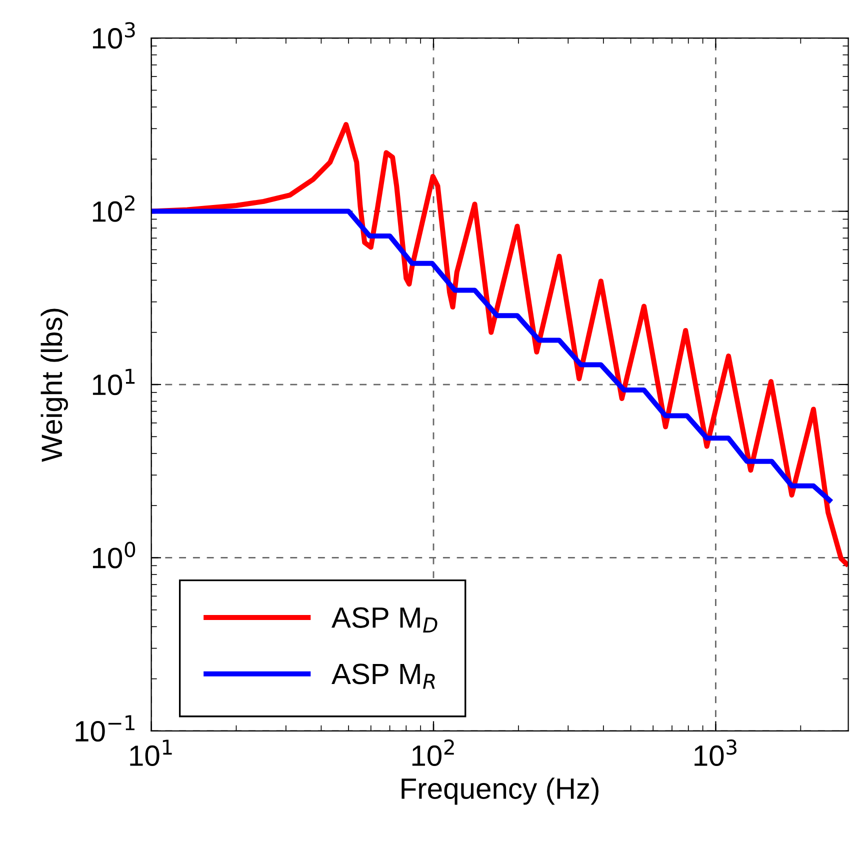 This screenshot has height=846, width=850. Describe the element at coordinates (105, 728) in the screenshot. I see `y-tick-label: 10$^{−1}$` at that location.